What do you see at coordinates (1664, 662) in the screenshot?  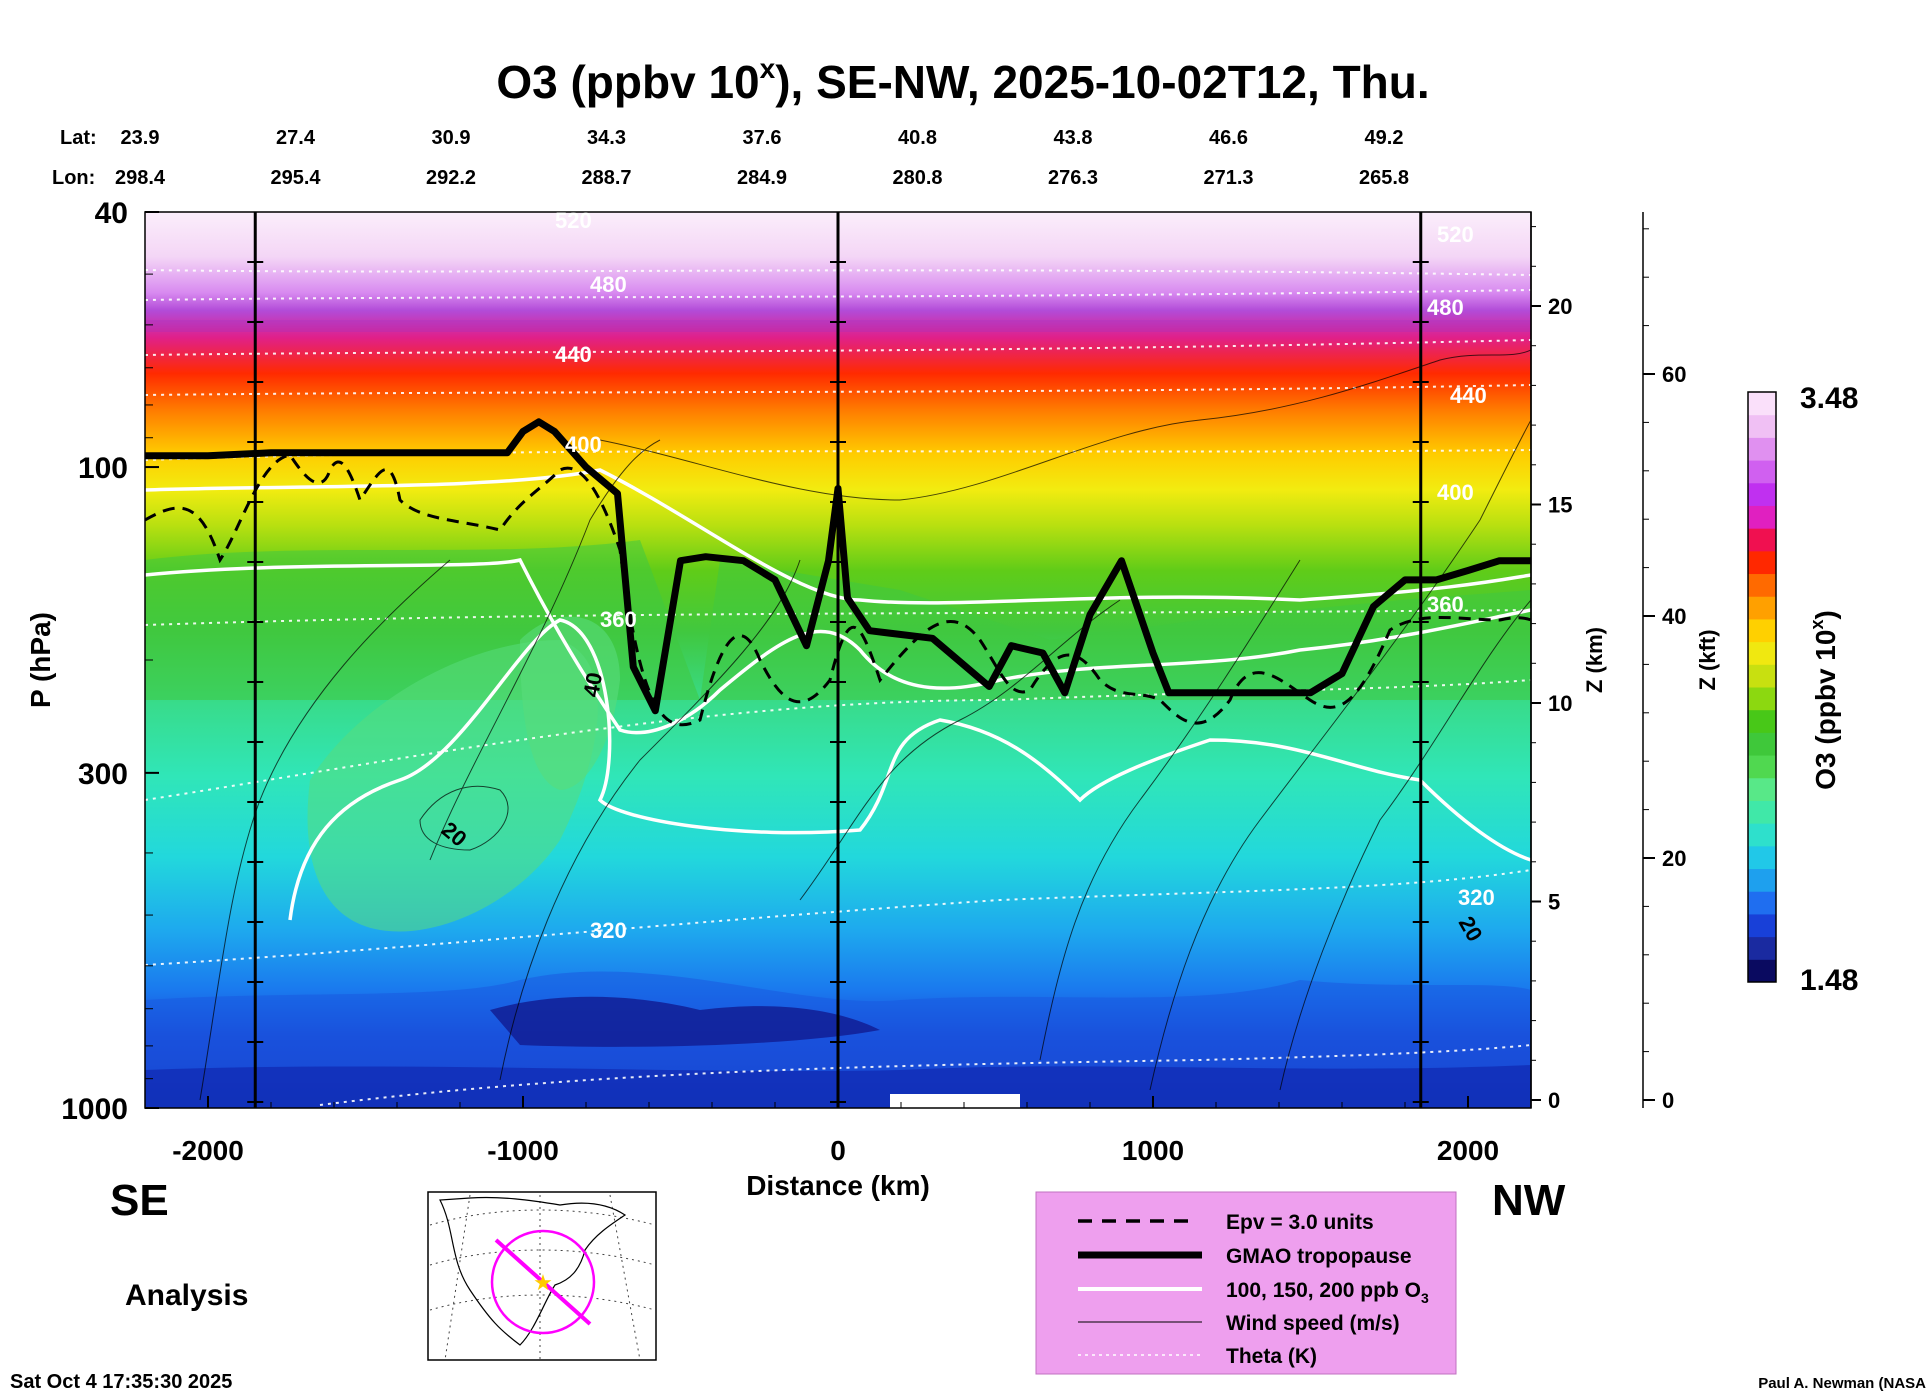 I see `z-kft-axis: 60 40 20 0` at bounding box center [1664, 662].